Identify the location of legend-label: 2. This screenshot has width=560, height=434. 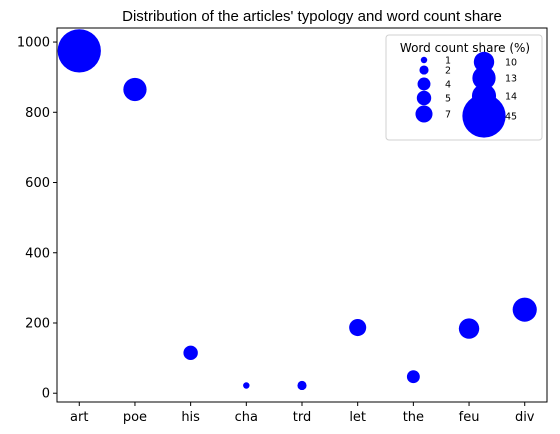
(448, 71).